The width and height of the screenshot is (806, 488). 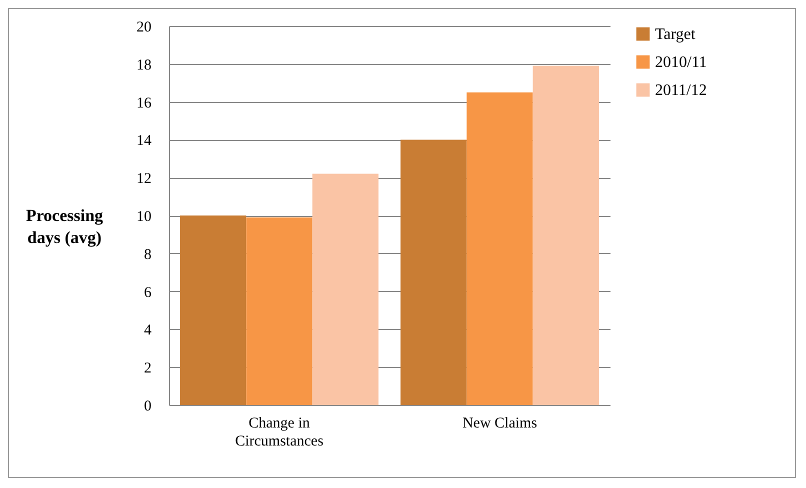 What do you see at coordinates (148, 292) in the screenshot?
I see `y-tick-label: 6` at bounding box center [148, 292].